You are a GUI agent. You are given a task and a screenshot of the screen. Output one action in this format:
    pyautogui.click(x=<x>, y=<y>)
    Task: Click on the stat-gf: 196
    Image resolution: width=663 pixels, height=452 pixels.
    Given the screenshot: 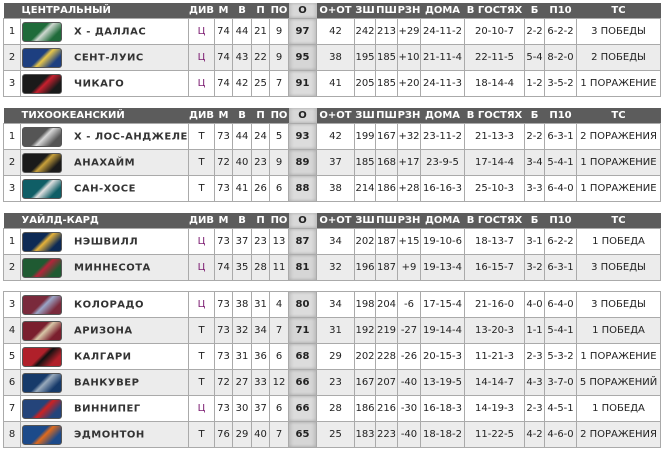 What is the action you would take?
    pyautogui.click(x=365, y=267)
    